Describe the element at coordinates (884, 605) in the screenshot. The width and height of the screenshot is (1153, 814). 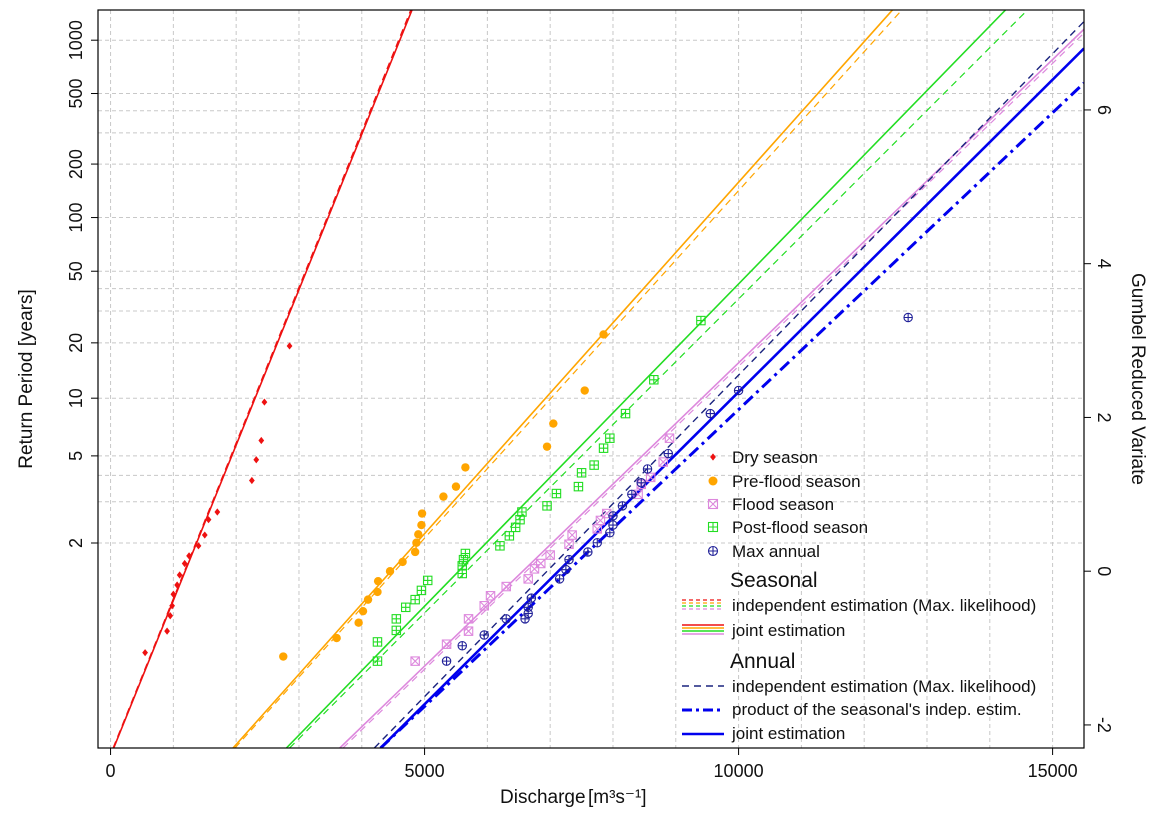
I see `legend-seasonal-indep-label: independent estimation (Max. likelihood)` at that location.